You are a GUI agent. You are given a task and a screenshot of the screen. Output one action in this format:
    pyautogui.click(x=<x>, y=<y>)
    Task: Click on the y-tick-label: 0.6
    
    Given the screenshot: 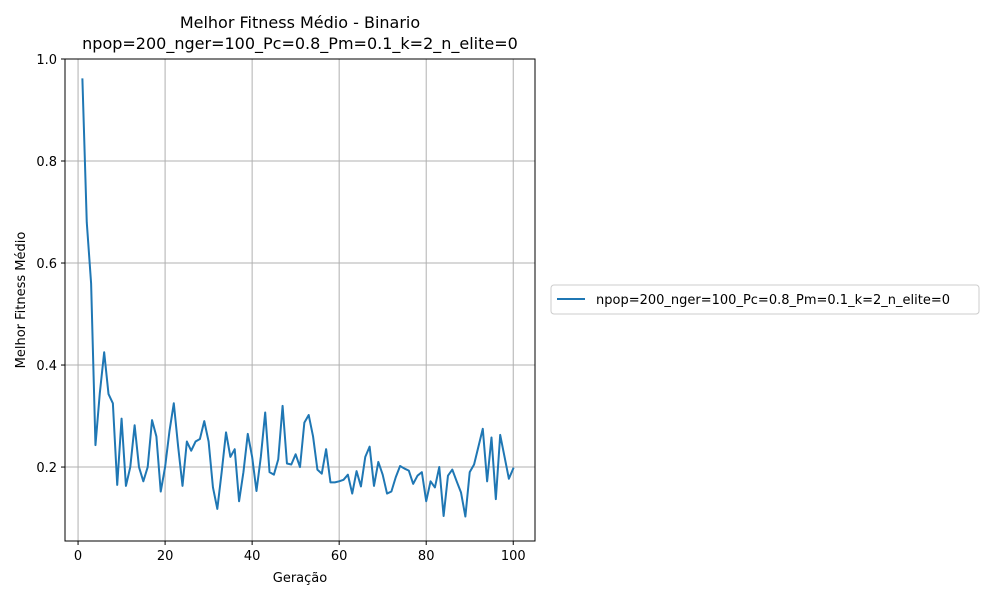 What is the action you would take?
    pyautogui.click(x=46, y=264)
    